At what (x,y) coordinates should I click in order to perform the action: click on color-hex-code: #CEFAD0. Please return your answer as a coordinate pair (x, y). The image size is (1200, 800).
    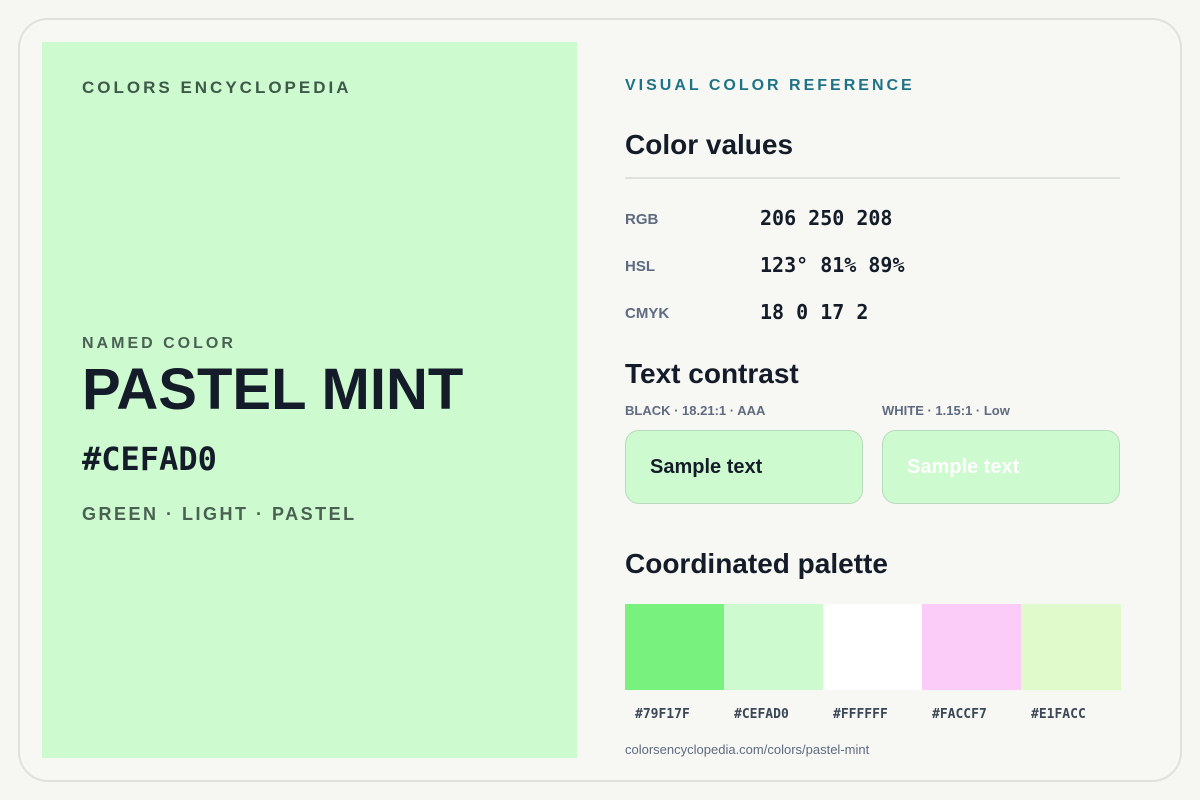
    Looking at the image, I should click on (149, 459).